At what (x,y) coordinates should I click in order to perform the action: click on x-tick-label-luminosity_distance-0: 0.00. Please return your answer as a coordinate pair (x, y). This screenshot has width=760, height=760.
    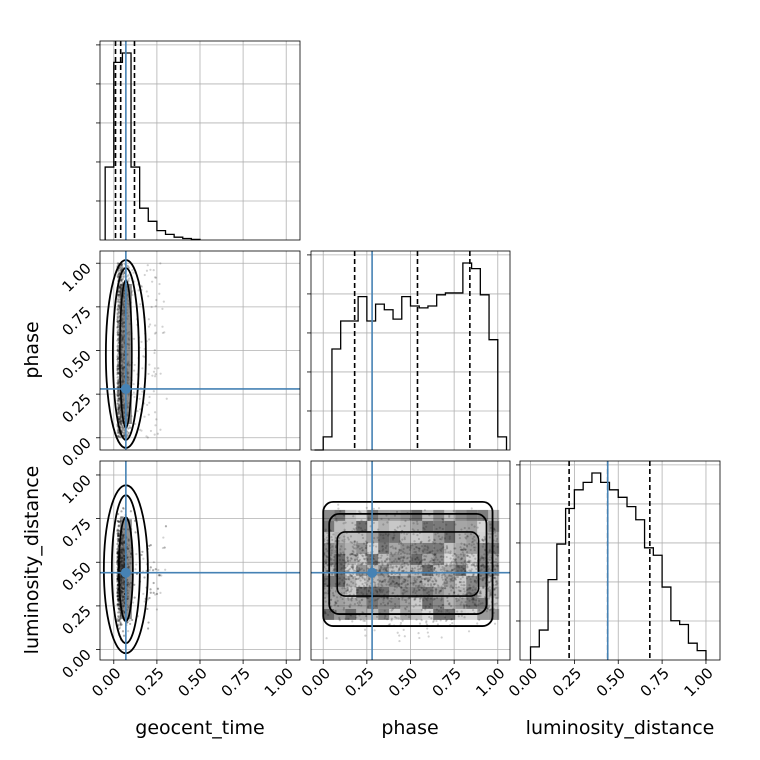
    Looking at the image, I should click on (523, 682).